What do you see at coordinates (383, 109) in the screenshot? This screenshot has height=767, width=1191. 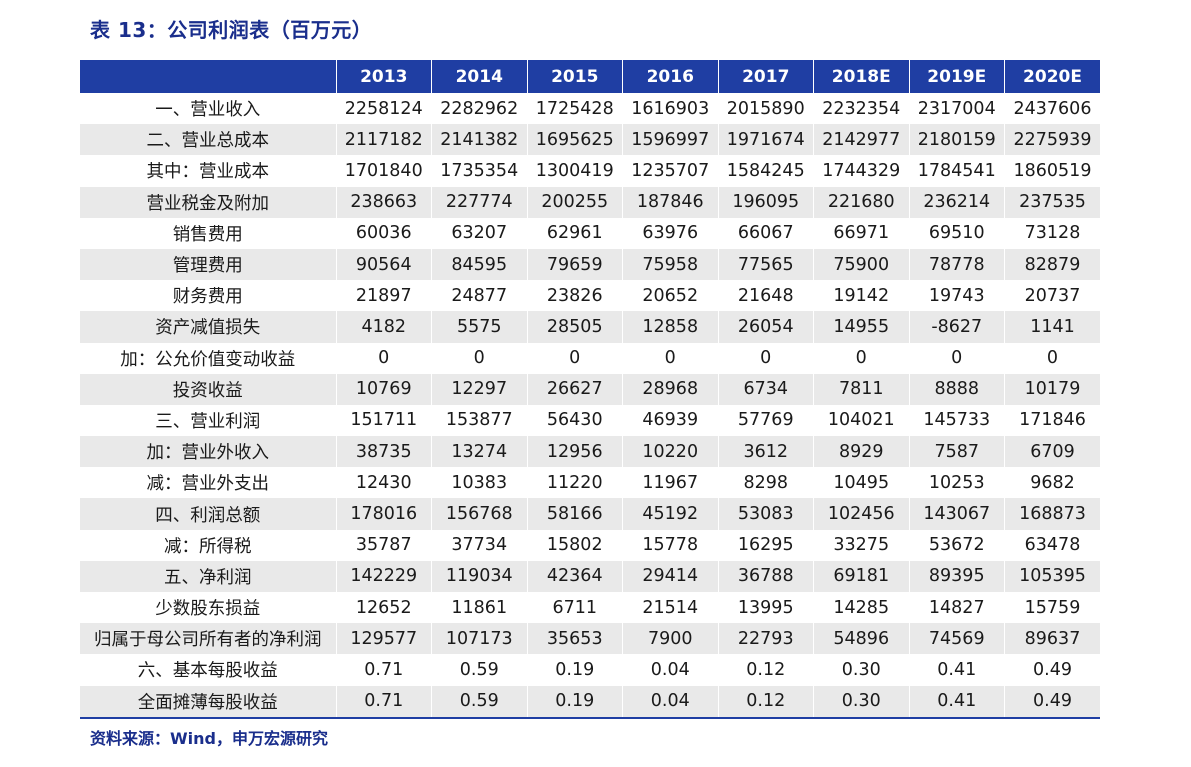 I see `table-cell: 2258124` at bounding box center [383, 109].